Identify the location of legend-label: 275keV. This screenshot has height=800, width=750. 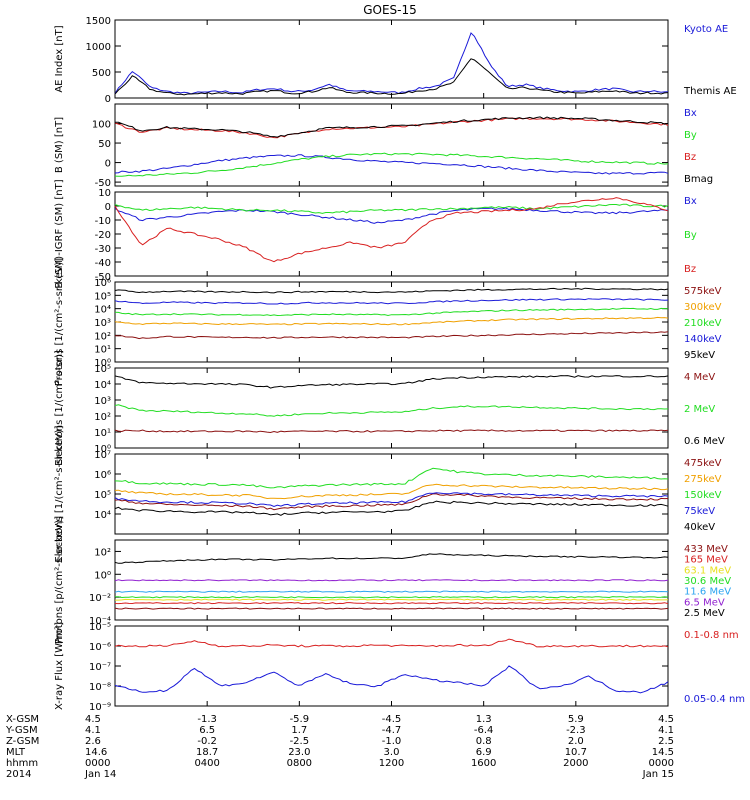
(703, 479).